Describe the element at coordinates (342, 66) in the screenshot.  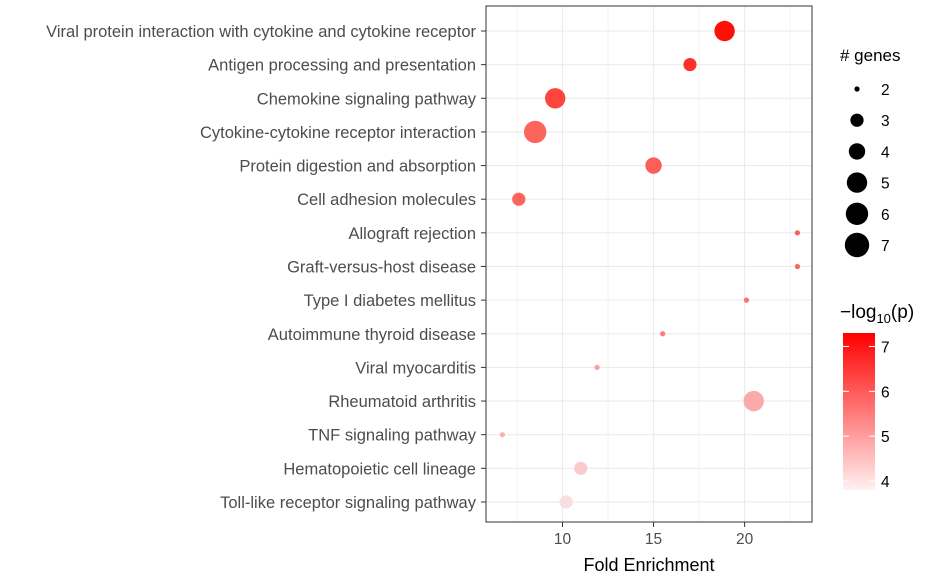
I see `y-tick-label: Antigen processing and presentation` at that location.